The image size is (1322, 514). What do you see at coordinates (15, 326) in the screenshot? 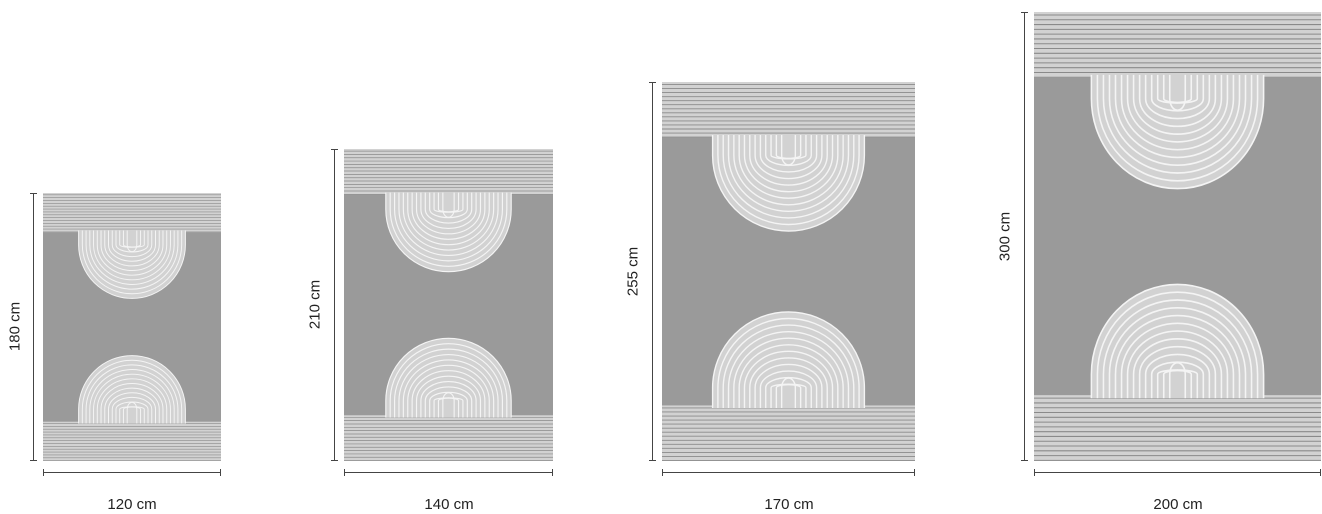
I see `height-label: 180 cm` at bounding box center [15, 326].